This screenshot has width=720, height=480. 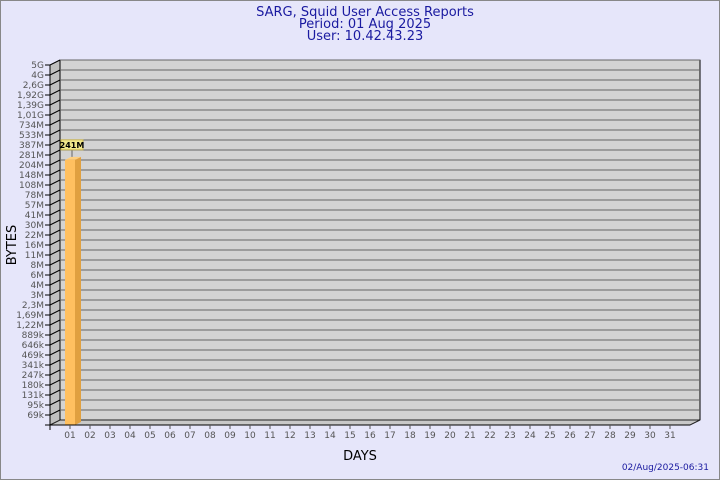 What do you see at coordinates (189, 436) in the screenshot?
I see `x-tick-label: 07` at bounding box center [189, 436].